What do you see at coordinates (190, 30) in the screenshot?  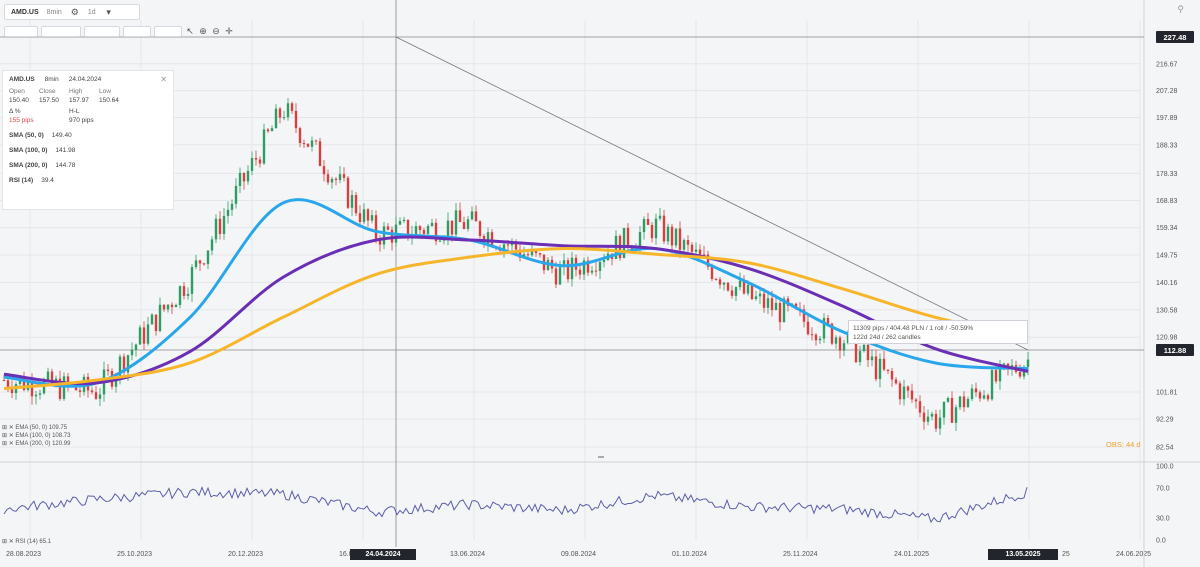 I see `cursor-icon: ↖` at bounding box center [190, 30].